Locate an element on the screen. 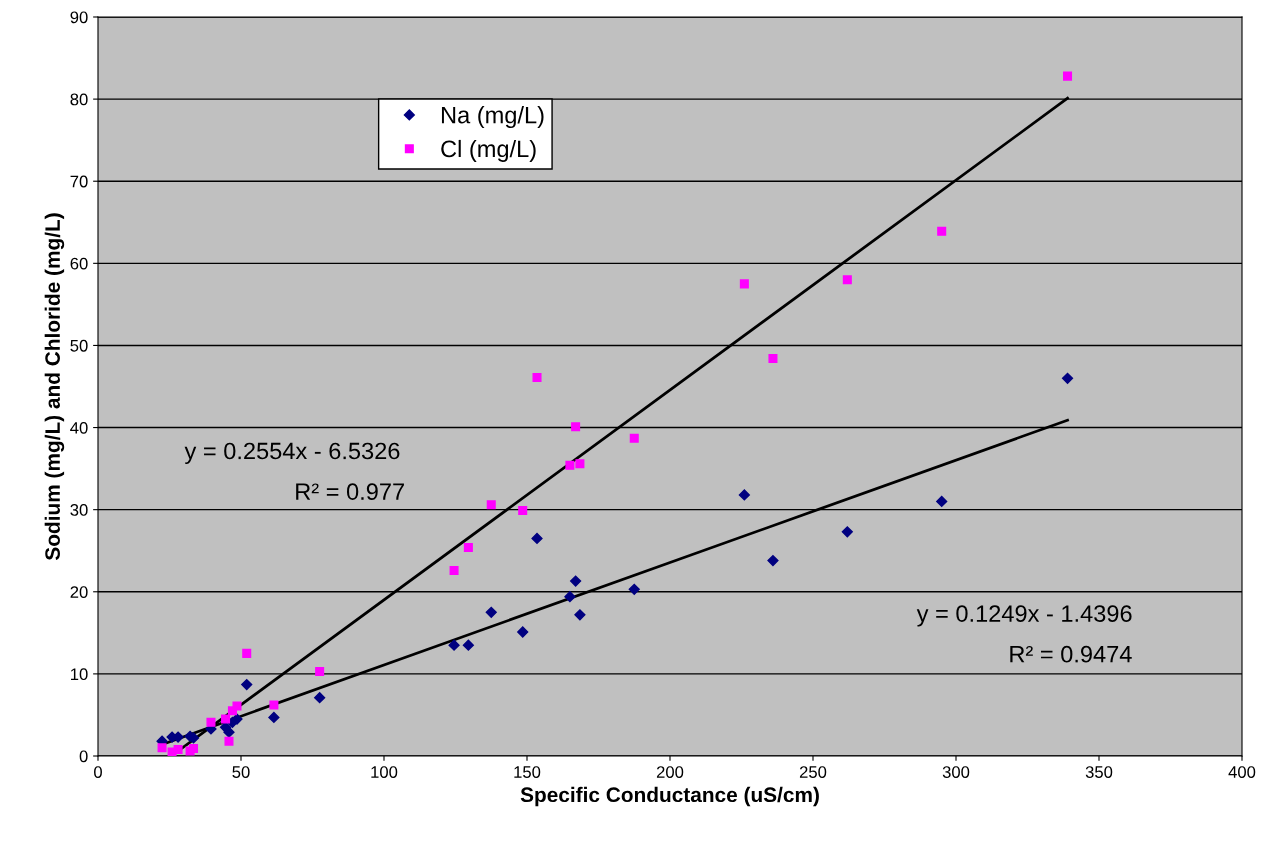 This screenshot has width=1263, height=842. y-tick-label: 40 is located at coordinates (79, 427).